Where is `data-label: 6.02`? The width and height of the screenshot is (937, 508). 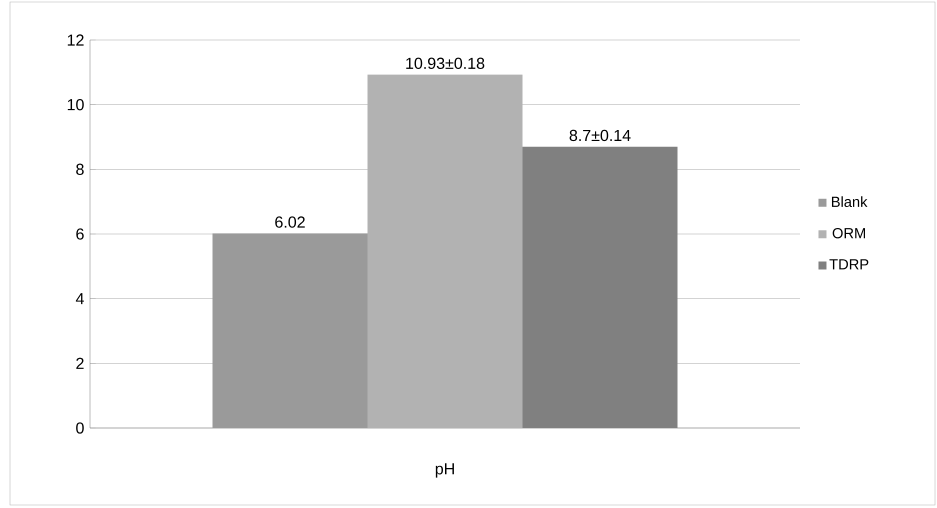
data-label: 6.02 is located at coordinates (290, 222).